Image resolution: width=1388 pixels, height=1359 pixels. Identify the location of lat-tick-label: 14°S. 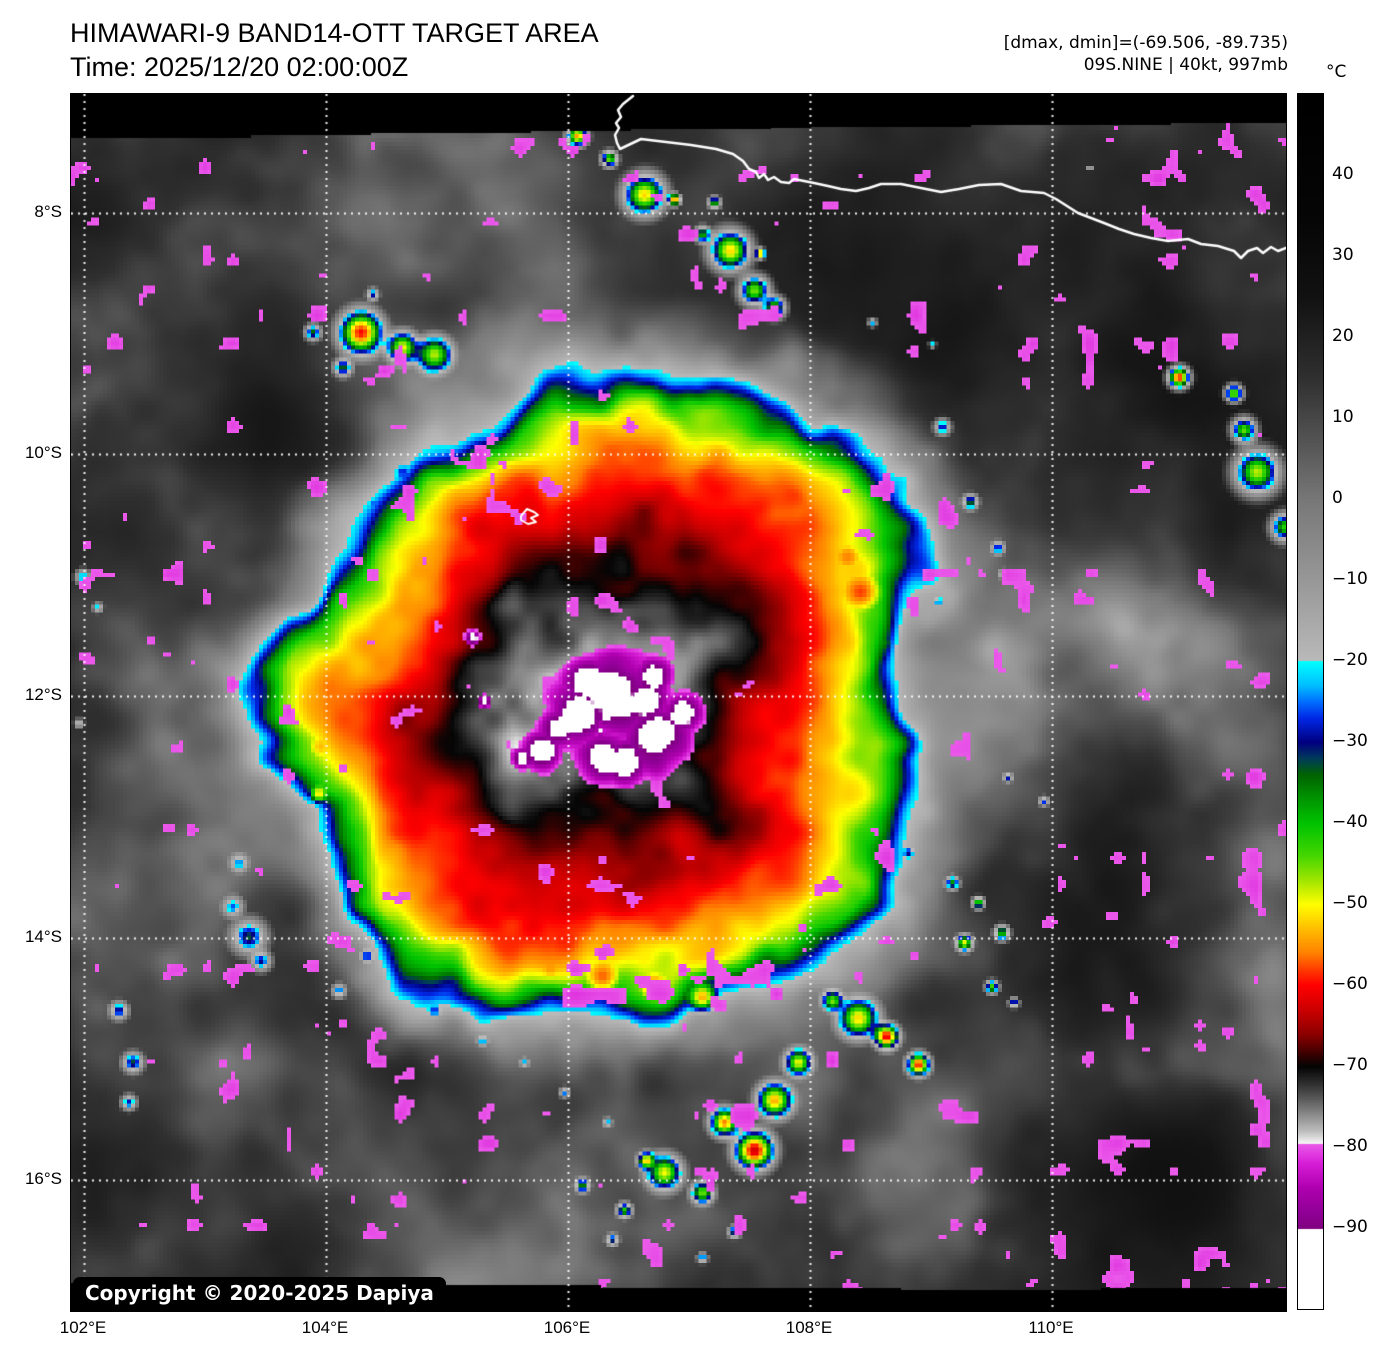
(43, 936).